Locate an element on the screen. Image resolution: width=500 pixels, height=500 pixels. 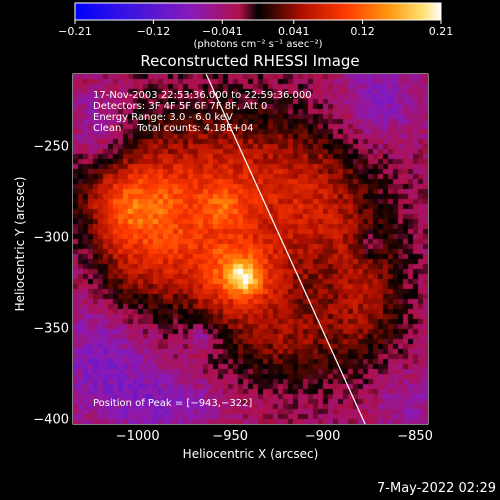
colorbar-tick-label: 0.12 is located at coordinates (362, 31).